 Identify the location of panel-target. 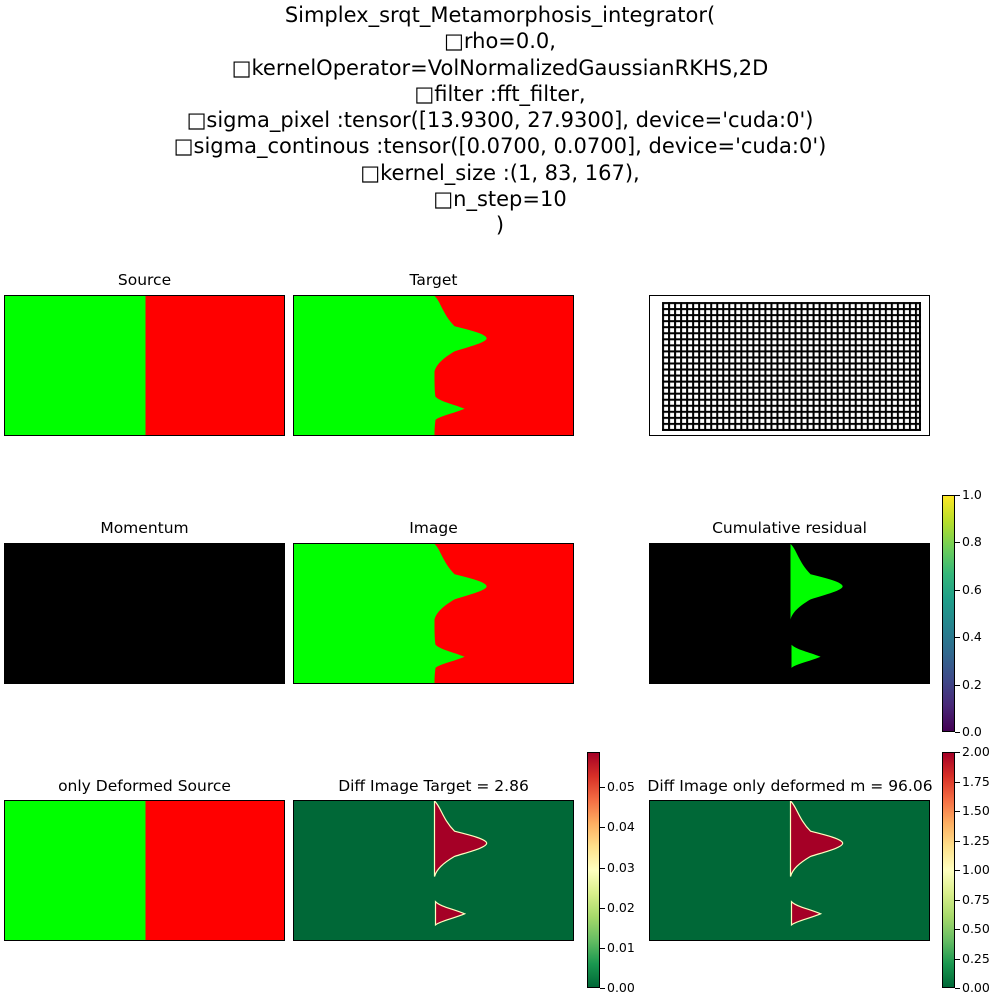
(433, 365).